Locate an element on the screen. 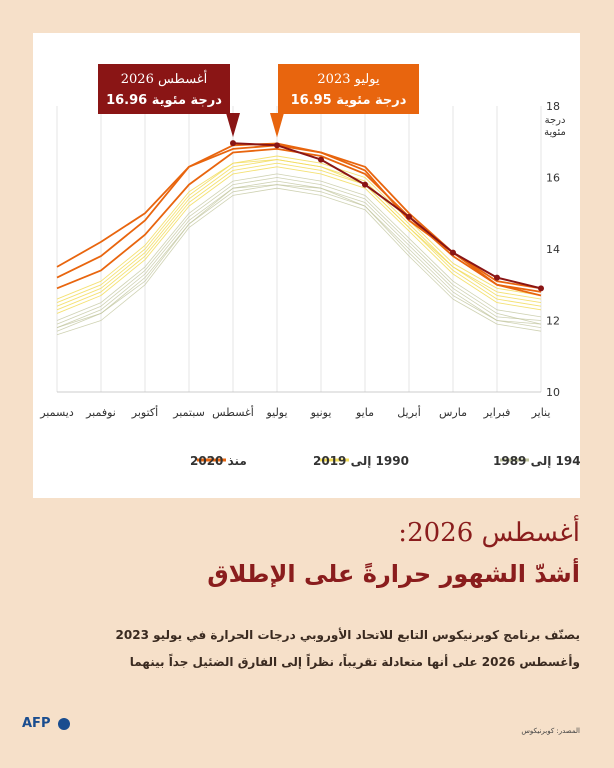 The height and width of the screenshot is (768, 614). x-tick-label-6: يونيو is located at coordinates (321, 412).